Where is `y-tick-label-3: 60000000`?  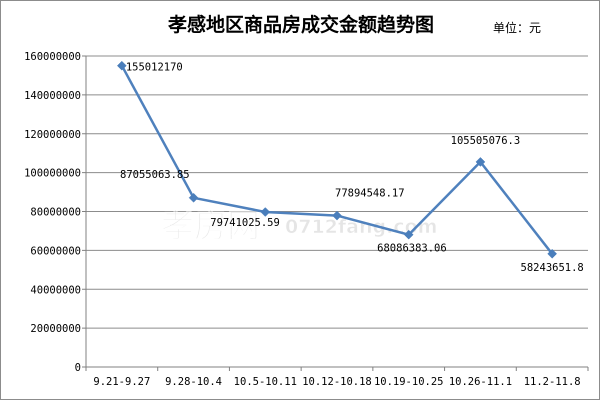 y-tick-label-3: 60000000 is located at coordinates (55, 251).